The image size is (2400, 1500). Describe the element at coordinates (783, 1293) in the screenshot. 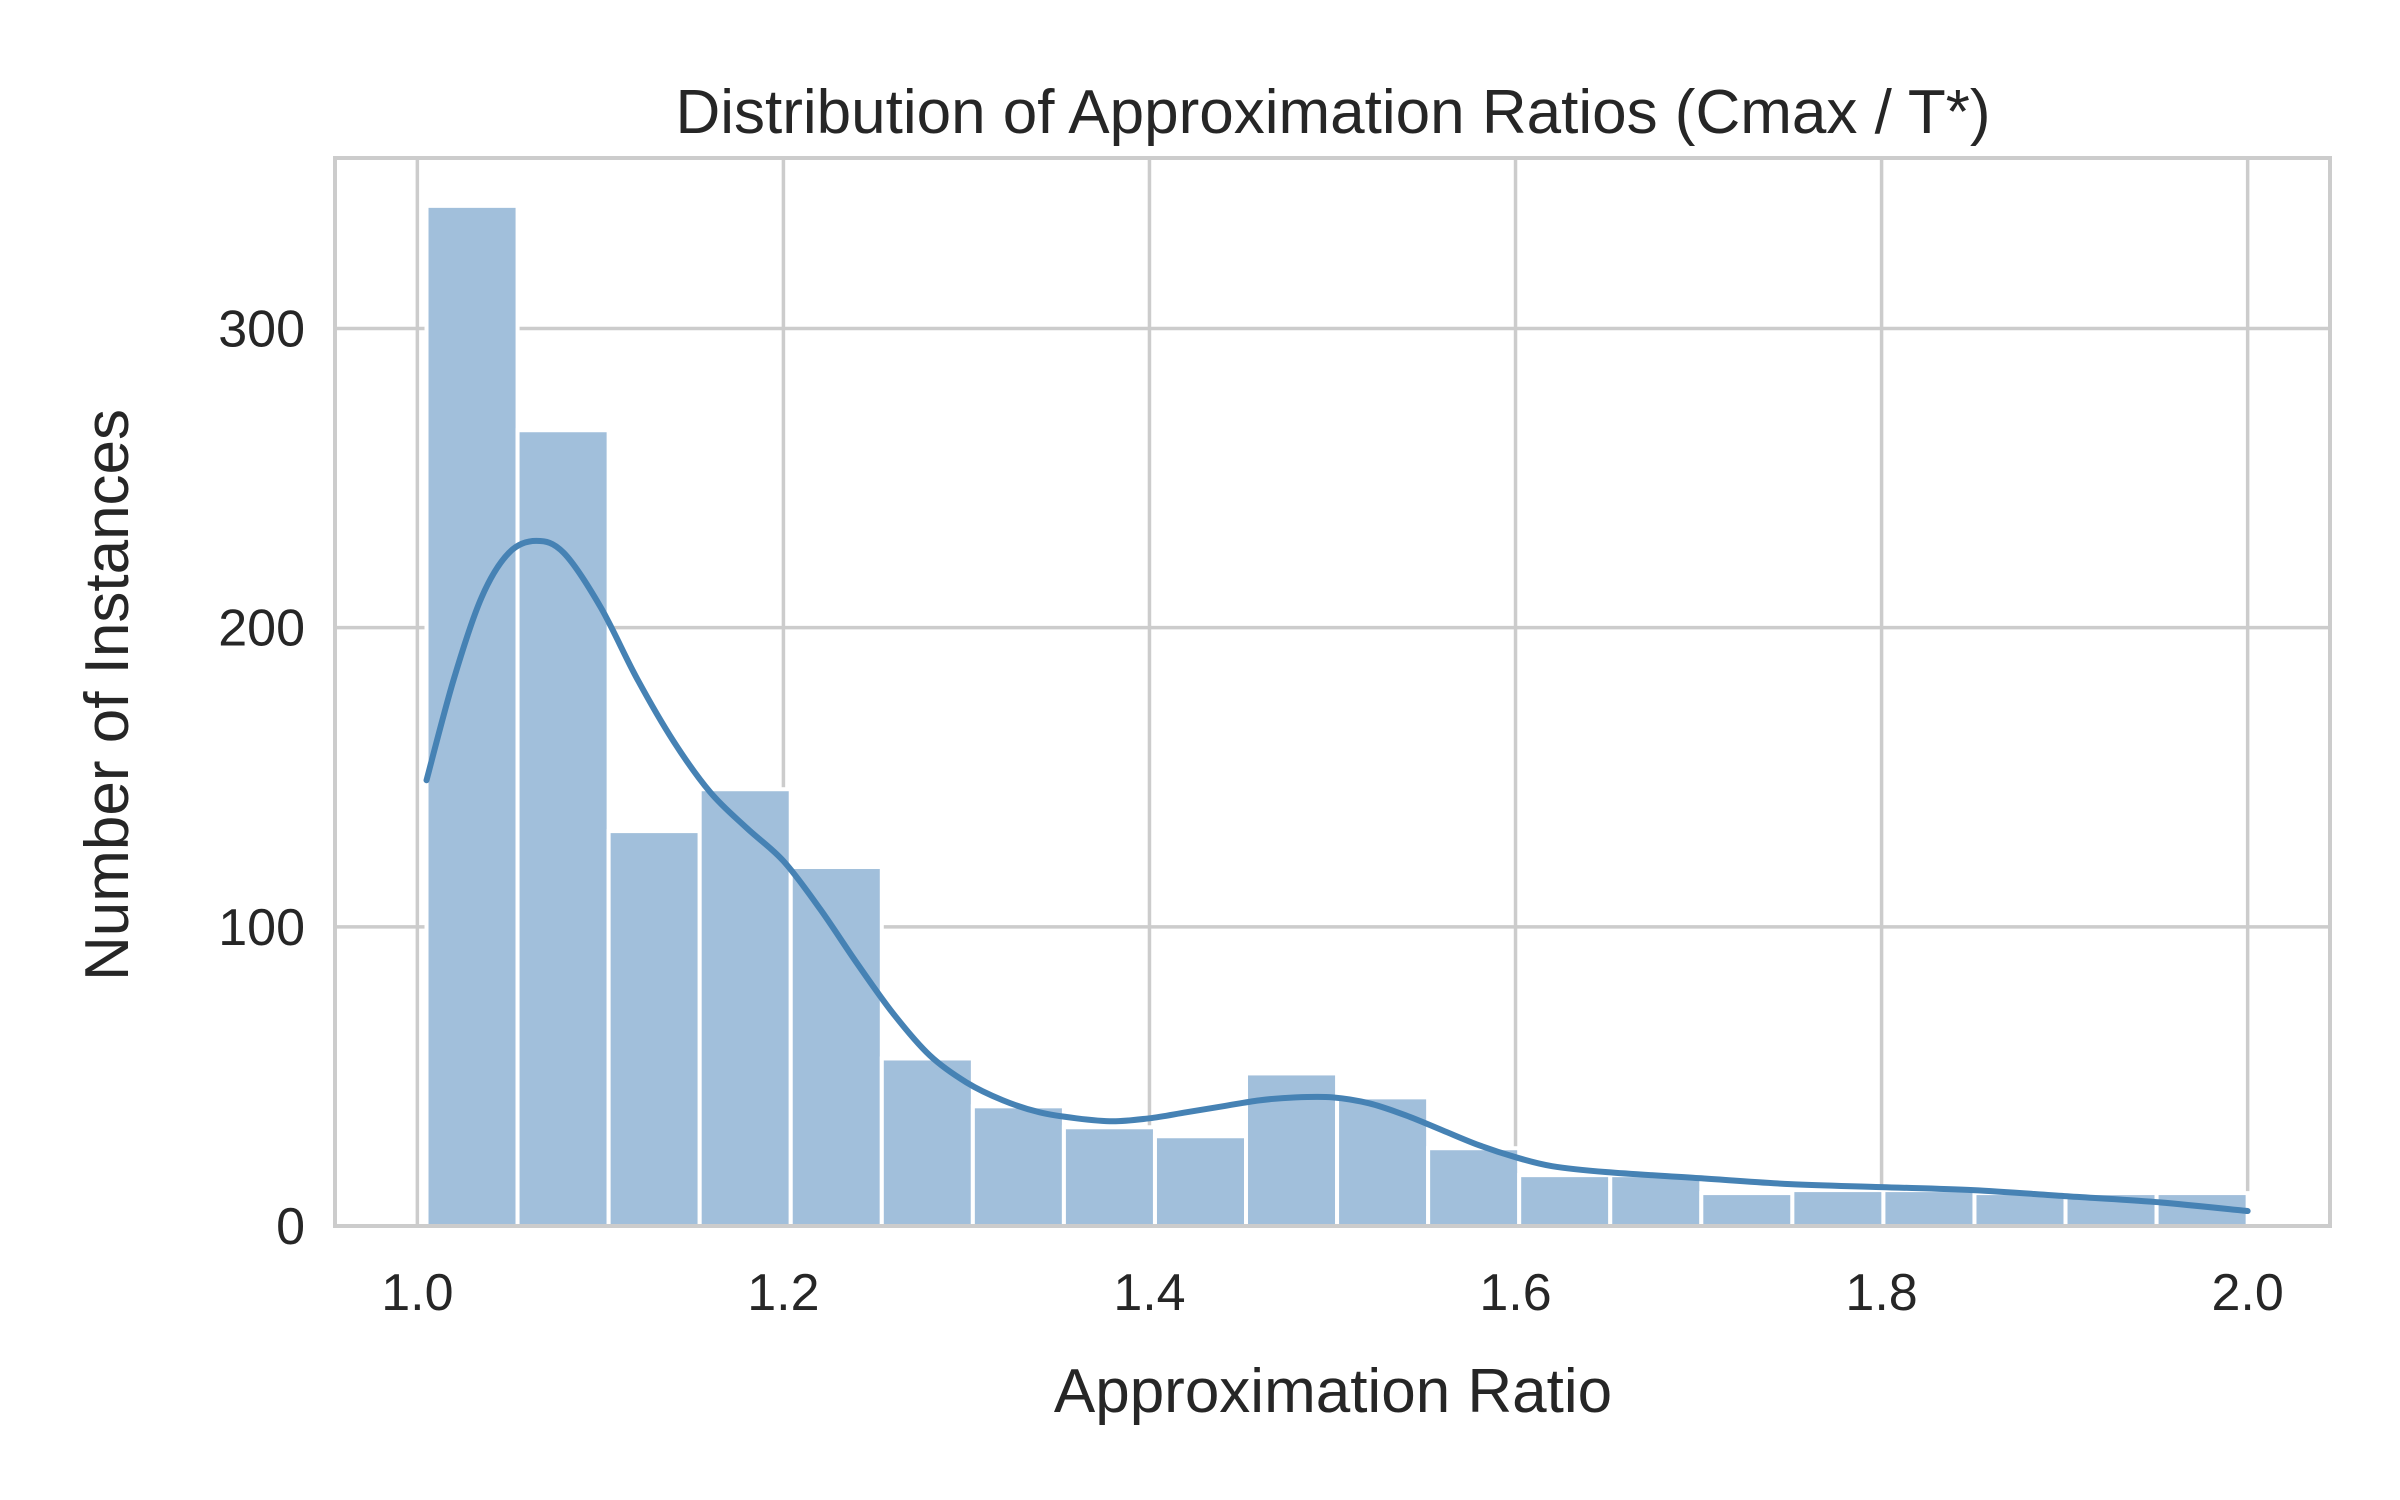

I see `x-tick-label: 1.2` at that location.